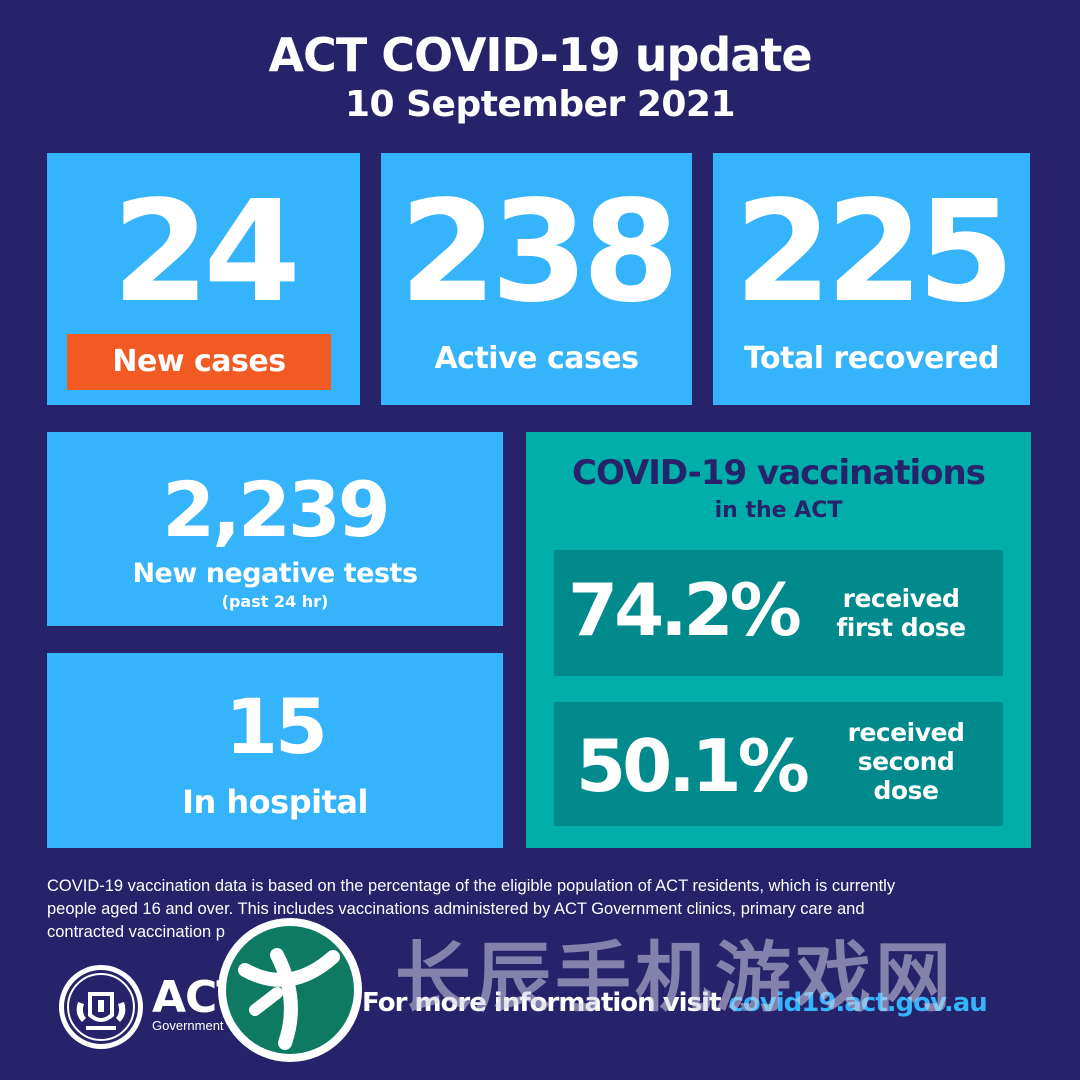 The width and height of the screenshot is (1080, 1080). I want to click on negative-tests-note: (past 24 hr), so click(275, 601).